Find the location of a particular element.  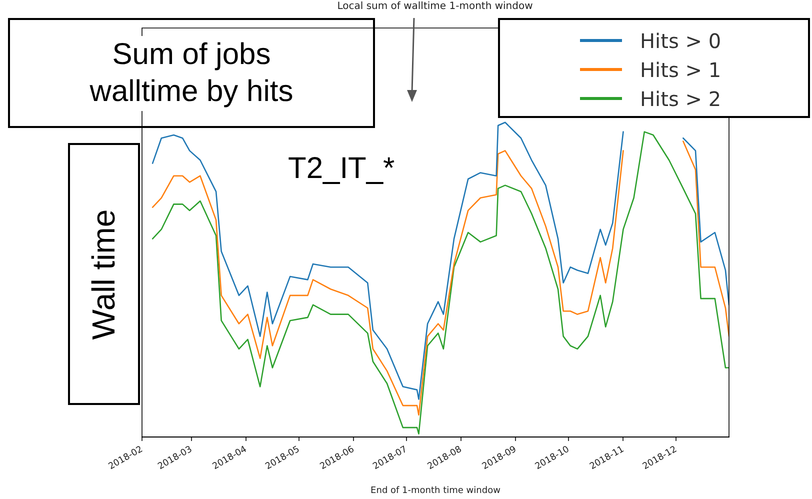

annotation: T2_IT_* is located at coordinates (341, 168).